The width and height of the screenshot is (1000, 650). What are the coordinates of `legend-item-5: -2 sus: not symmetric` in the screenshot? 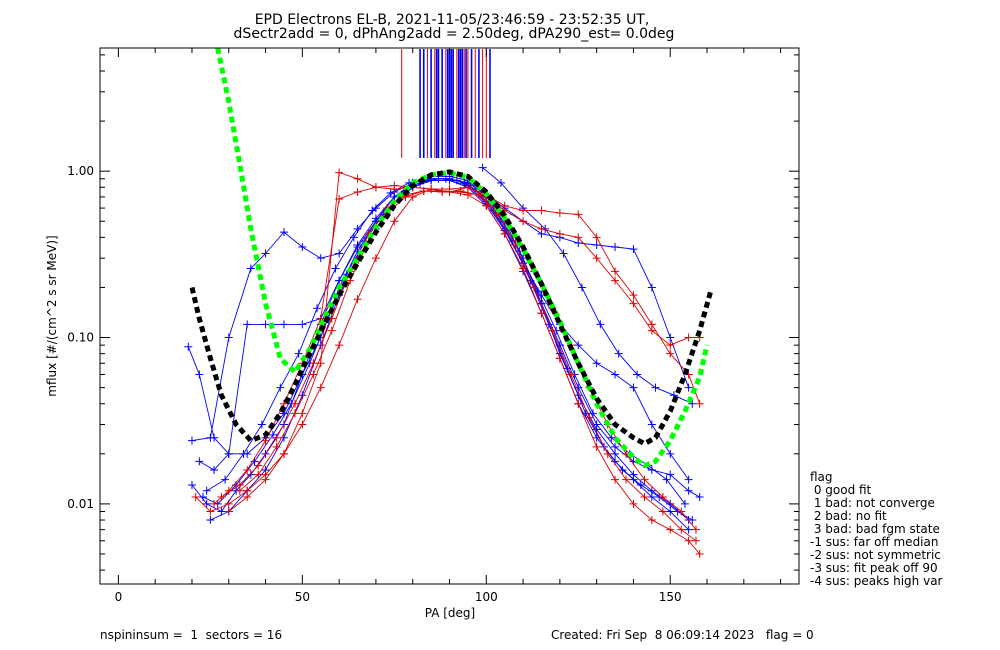 It's located at (875, 555).